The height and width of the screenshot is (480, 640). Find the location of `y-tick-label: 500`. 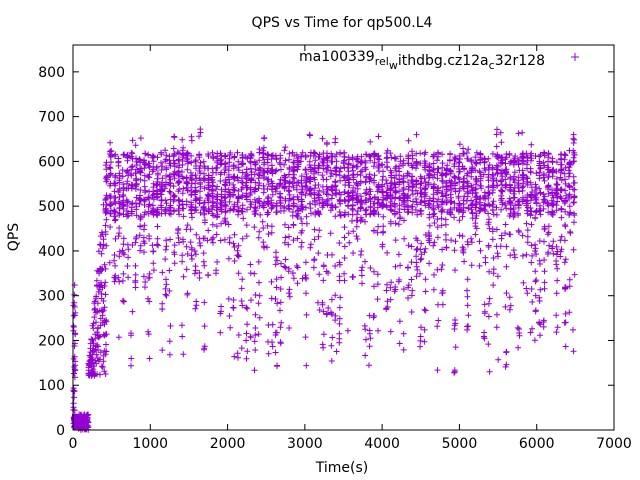

y-tick-label: 500 is located at coordinates (51, 207).